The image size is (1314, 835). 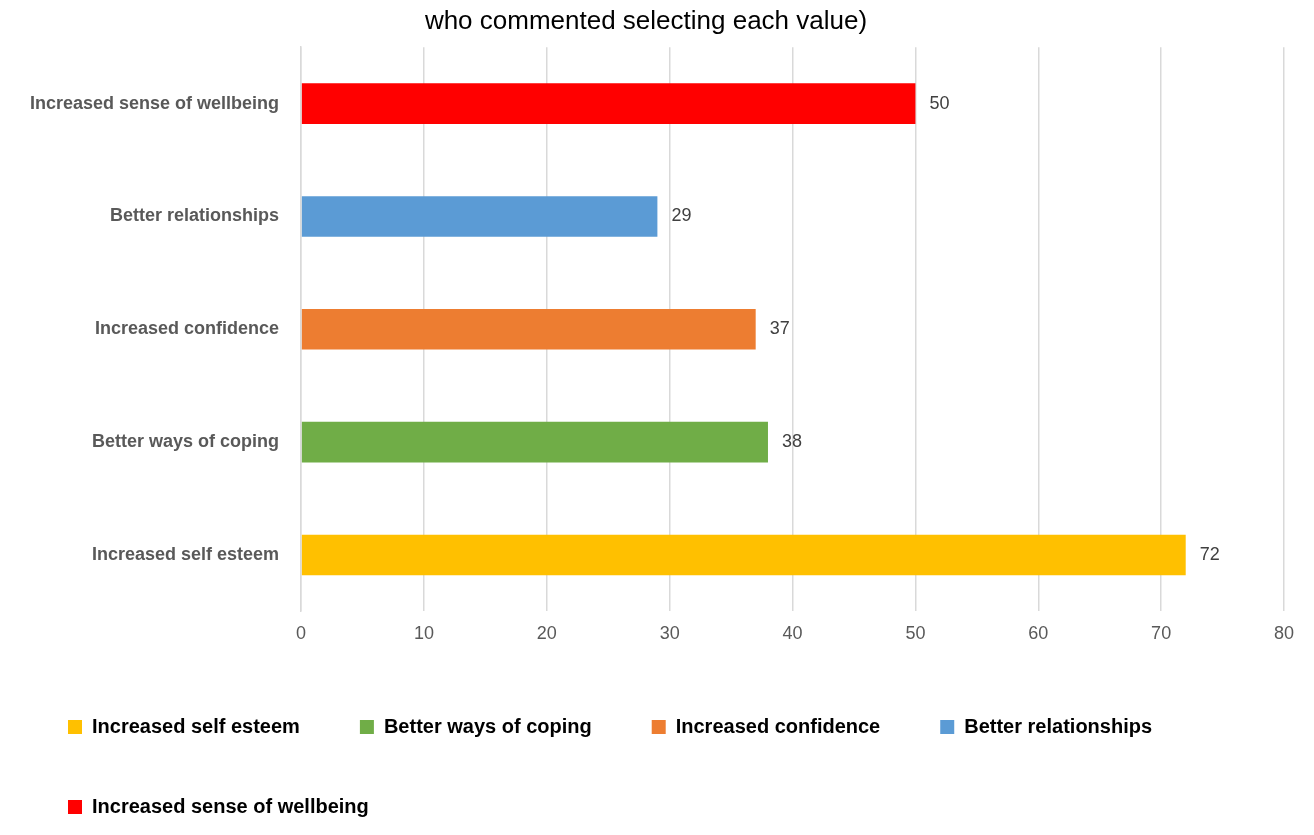 What do you see at coordinates (301, 633) in the screenshot?
I see `x-tick-label: 0` at bounding box center [301, 633].